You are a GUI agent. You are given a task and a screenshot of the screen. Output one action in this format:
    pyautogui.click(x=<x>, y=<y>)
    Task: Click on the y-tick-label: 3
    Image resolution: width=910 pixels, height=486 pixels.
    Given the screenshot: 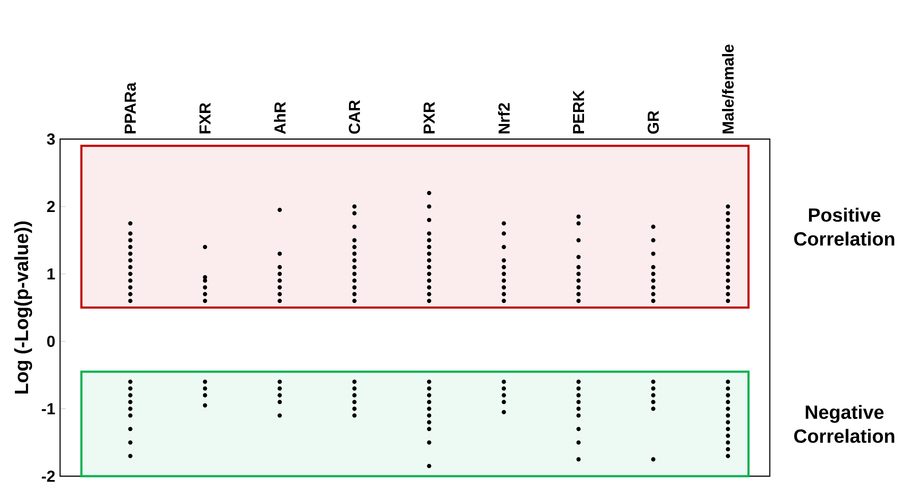 What is the action you would take?
    pyautogui.click(x=50, y=139)
    